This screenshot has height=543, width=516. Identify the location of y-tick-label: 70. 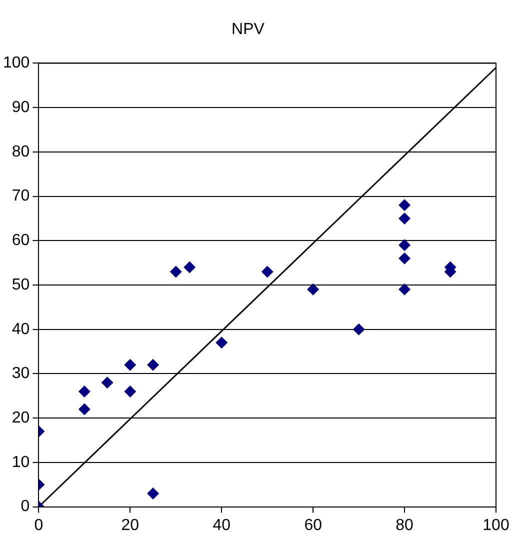
(21, 196).